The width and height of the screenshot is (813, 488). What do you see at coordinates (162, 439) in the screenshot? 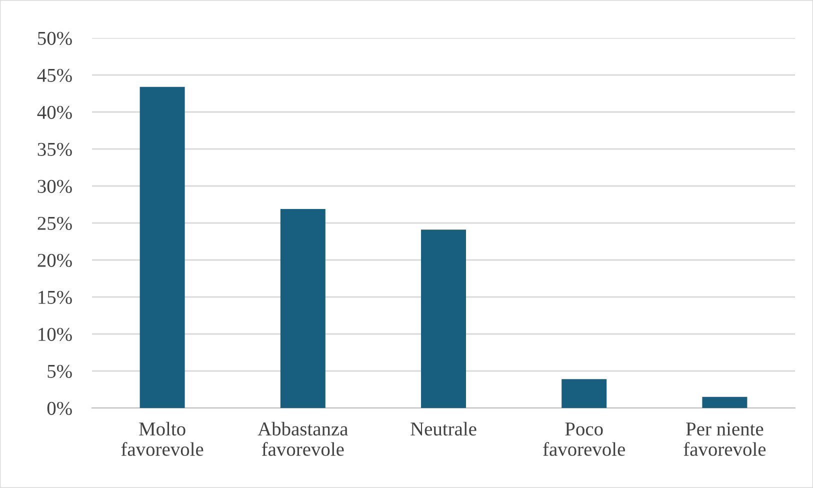
I see `x-tick-label: Molto favorevole` at bounding box center [162, 439].